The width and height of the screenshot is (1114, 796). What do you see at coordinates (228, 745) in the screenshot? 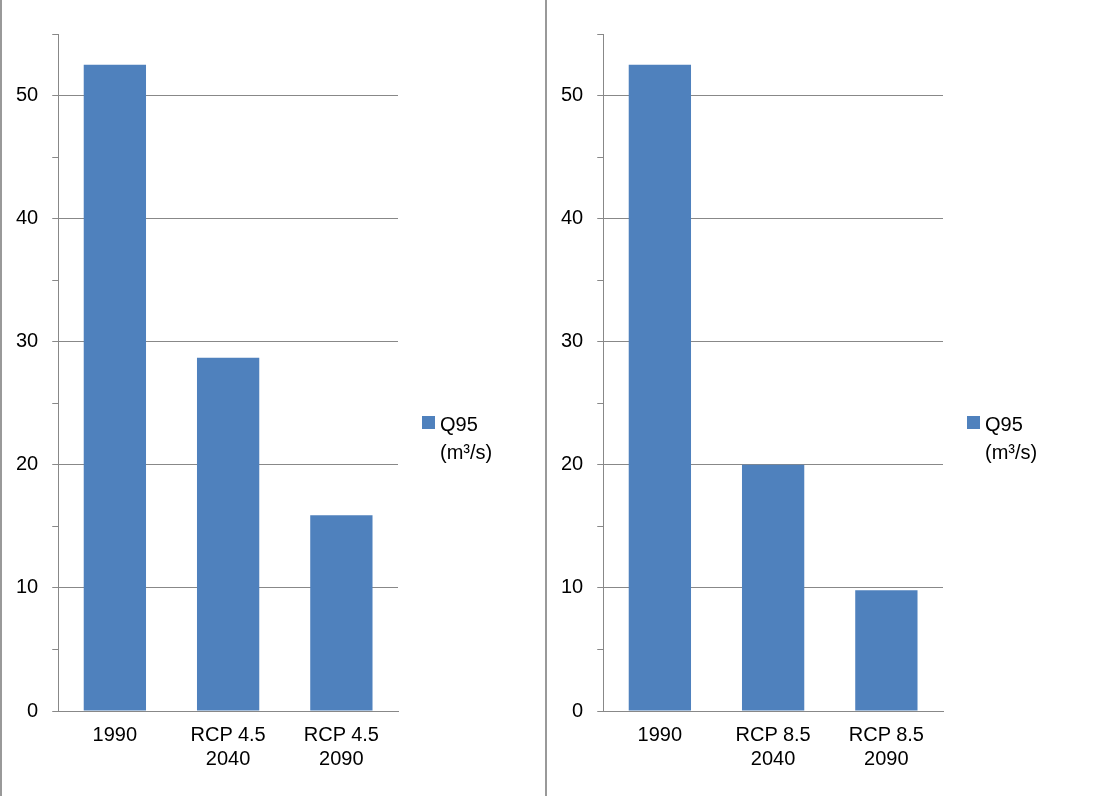
I see `x-tick-label: RCP 4.5 2040` at bounding box center [228, 745].